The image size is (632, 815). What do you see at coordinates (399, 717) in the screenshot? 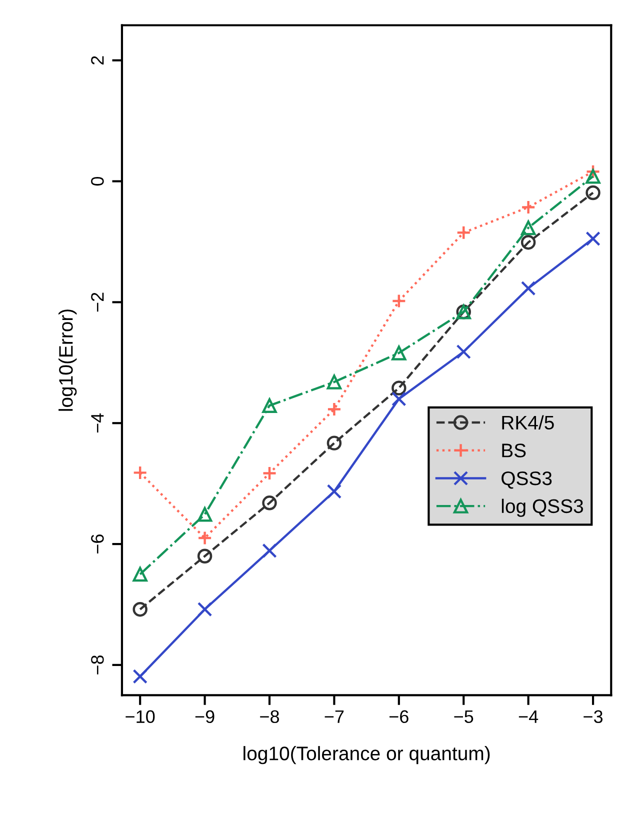
I see `x-tick-label: −6` at bounding box center [399, 717].